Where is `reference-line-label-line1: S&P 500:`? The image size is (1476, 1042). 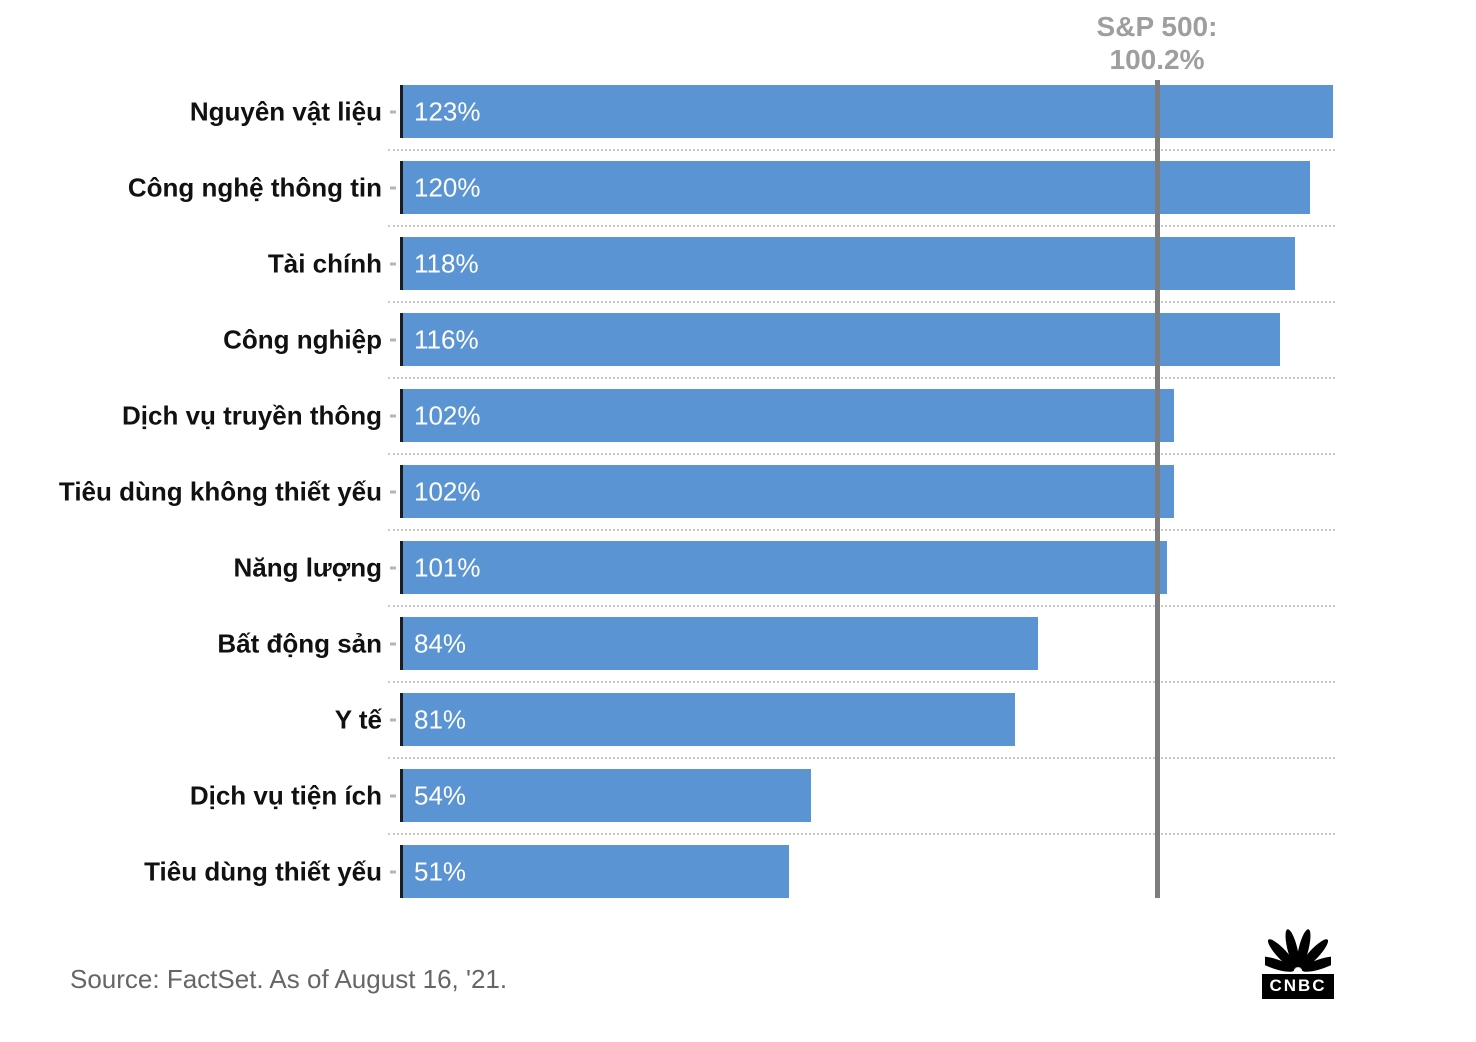
reference-line-label-line1: S&P 500: is located at coordinates (1157, 26).